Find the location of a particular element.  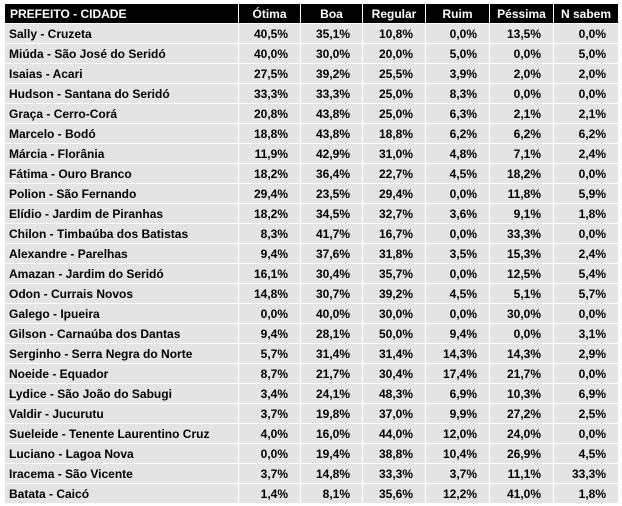

value-cell: 19,4% is located at coordinates (331, 453).